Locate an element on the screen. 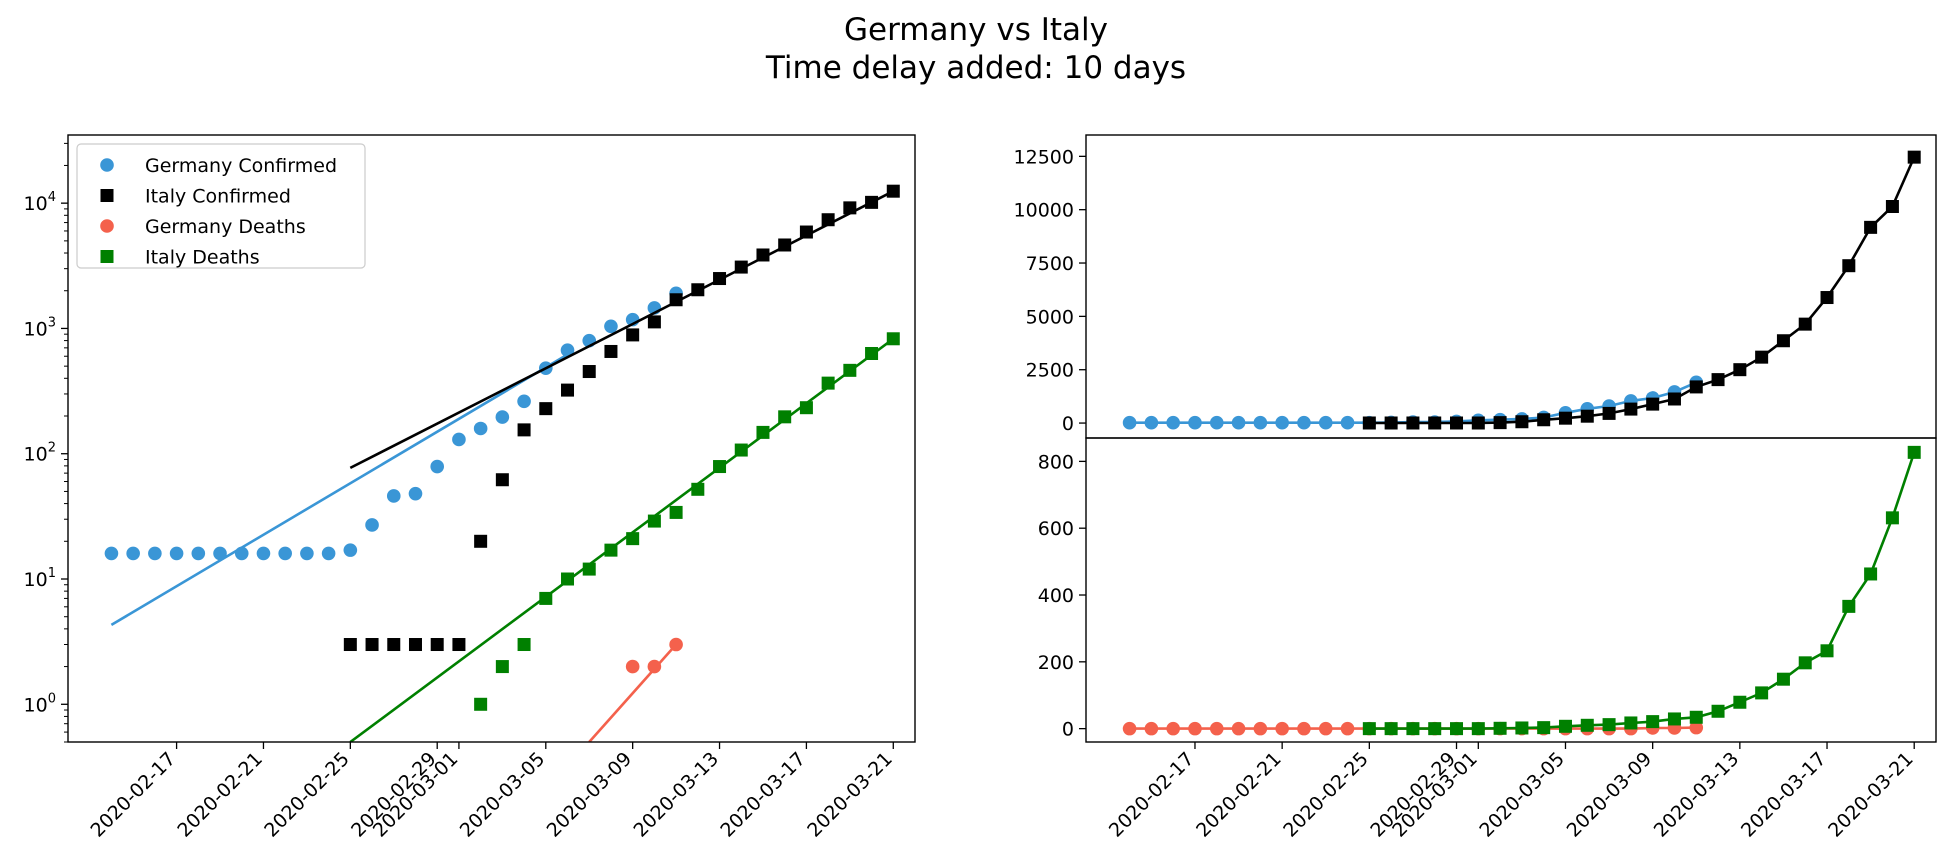  log-panel-y-tick-label: 10³ is located at coordinates (40, 327).